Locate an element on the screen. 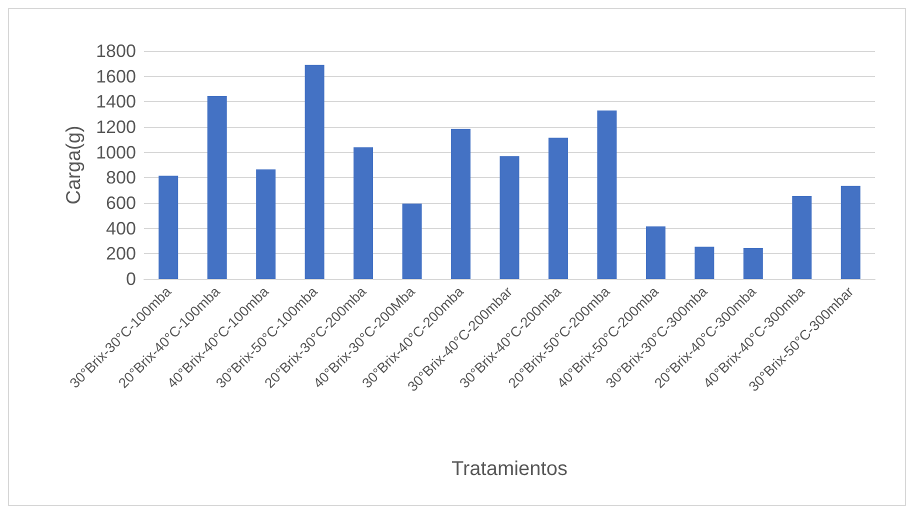 The width and height of the screenshot is (914, 514). y-tick-label: 1600 is located at coordinates (116, 76).